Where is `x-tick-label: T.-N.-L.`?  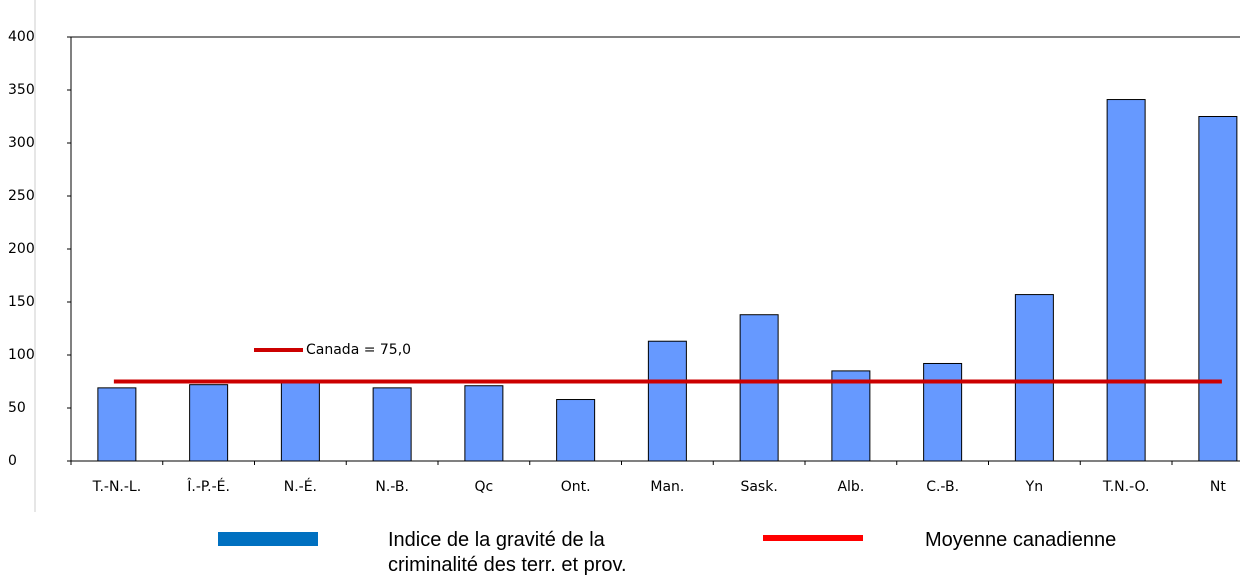
x-tick-label: T.-N.-L. is located at coordinates (117, 487).